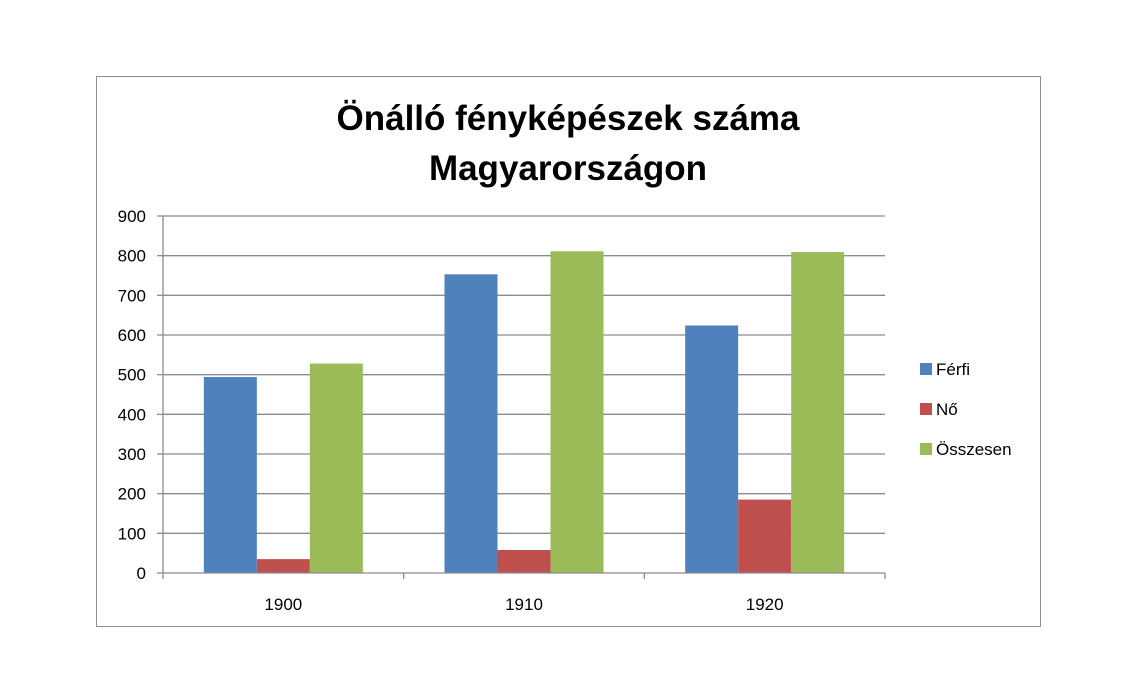 The height and width of the screenshot is (700, 1145). I want to click on bar-összesen-1920, so click(818, 412).